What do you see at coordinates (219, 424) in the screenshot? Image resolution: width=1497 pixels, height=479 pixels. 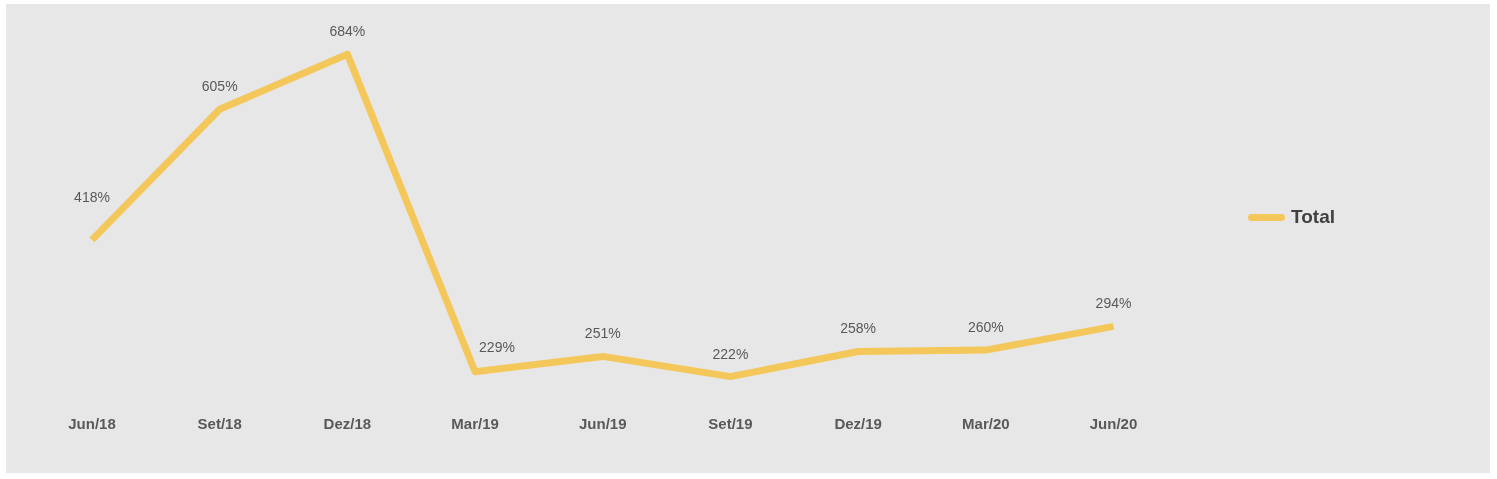 I see `x-tick-label: Set/18` at bounding box center [219, 424].